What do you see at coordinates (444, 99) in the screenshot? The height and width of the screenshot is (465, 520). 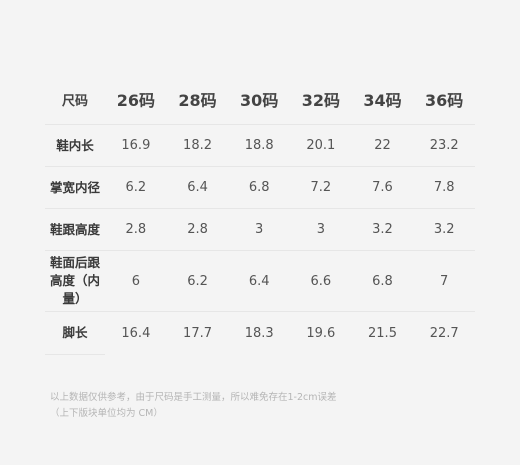 I see `size-header-cell: 36码` at bounding box center [444, 99].